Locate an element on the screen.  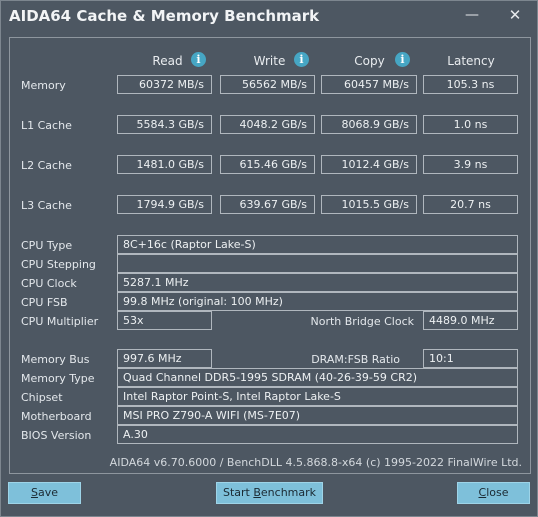
l2-copy-value: 1012.4 GB/s is located at coordinates (369, 164).